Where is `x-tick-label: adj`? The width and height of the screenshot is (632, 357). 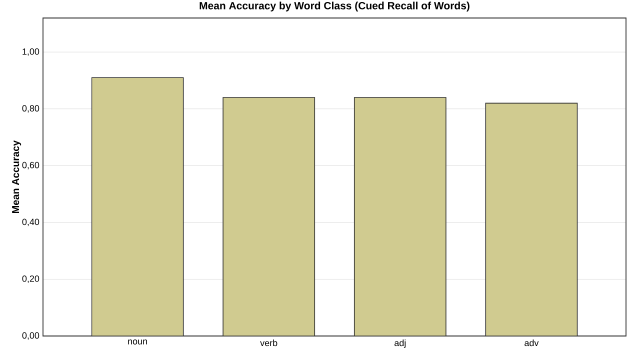
x-tick-label: adj is located at coordinates (400, 344).